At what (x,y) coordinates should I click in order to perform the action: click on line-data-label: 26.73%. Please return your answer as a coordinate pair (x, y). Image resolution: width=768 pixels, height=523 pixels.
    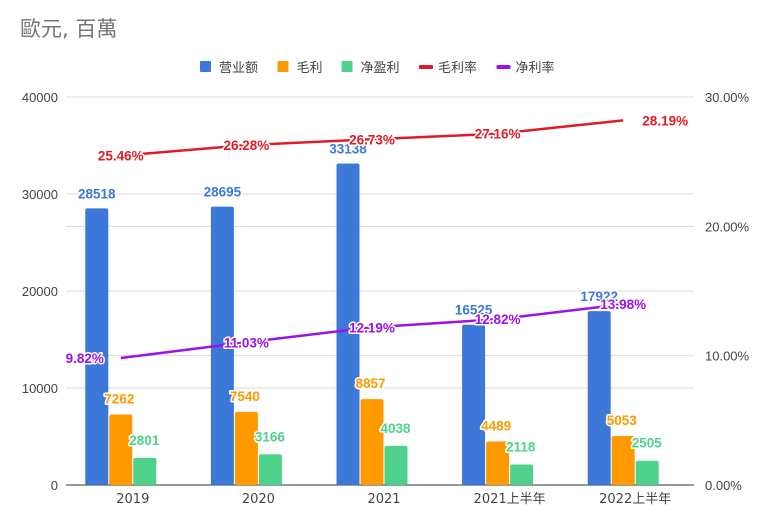
    Looking at the image, I should click on (372, 139).